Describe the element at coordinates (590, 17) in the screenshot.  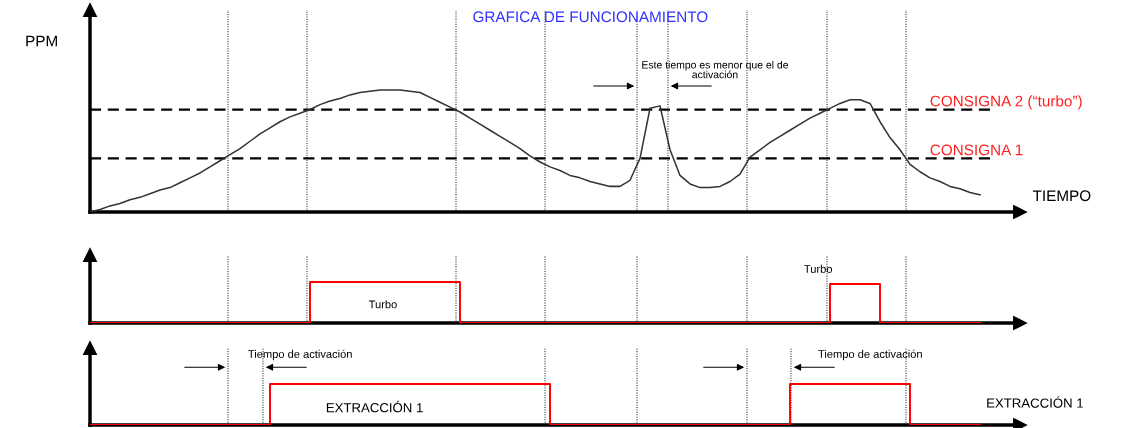
I see `chart-title: GRAFICA DE FUNCIONAMIENTO` at that location.